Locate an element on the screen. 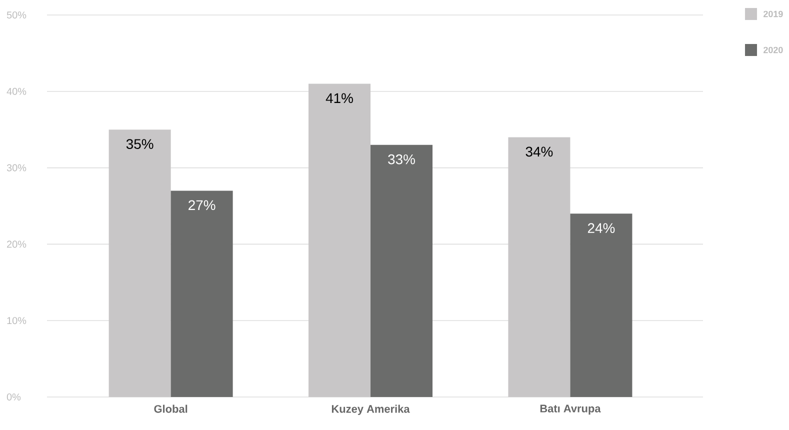 This screenshot has width=789, height=430. y-tick-label: 0% is located at coordinates (13, 397).